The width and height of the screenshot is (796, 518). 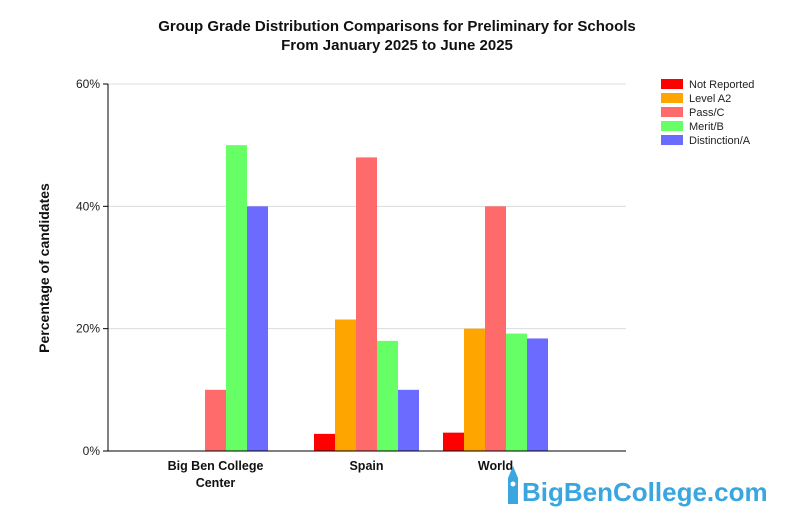 What do you see at coordinates (397, 45) in the screenshot?
I see `chart-subtitle: From January 2025 to June 2025` at bounding box center [397, 45].